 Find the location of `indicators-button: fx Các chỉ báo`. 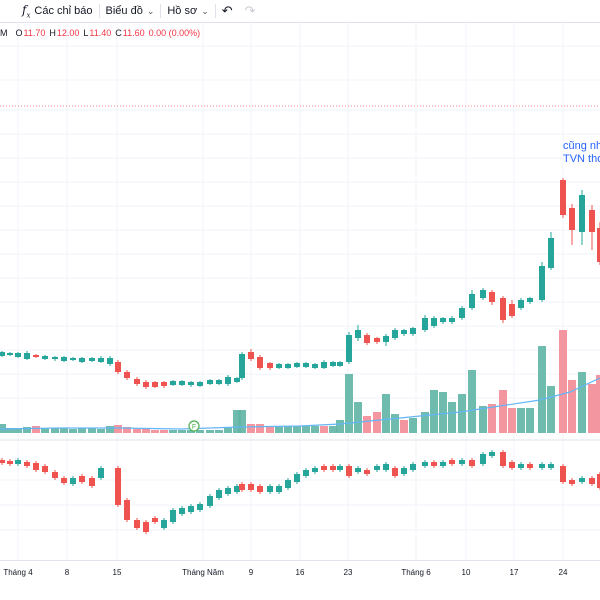

indicators-button: fx Các chỉ báo is located at coordinates (49, 11).